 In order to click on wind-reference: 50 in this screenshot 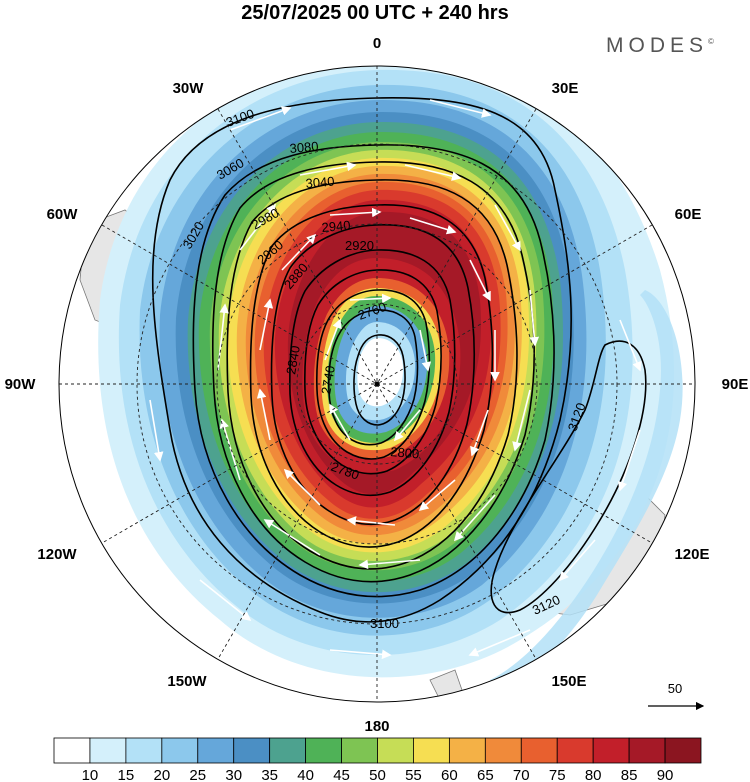, I will do `click(676, 696)`.